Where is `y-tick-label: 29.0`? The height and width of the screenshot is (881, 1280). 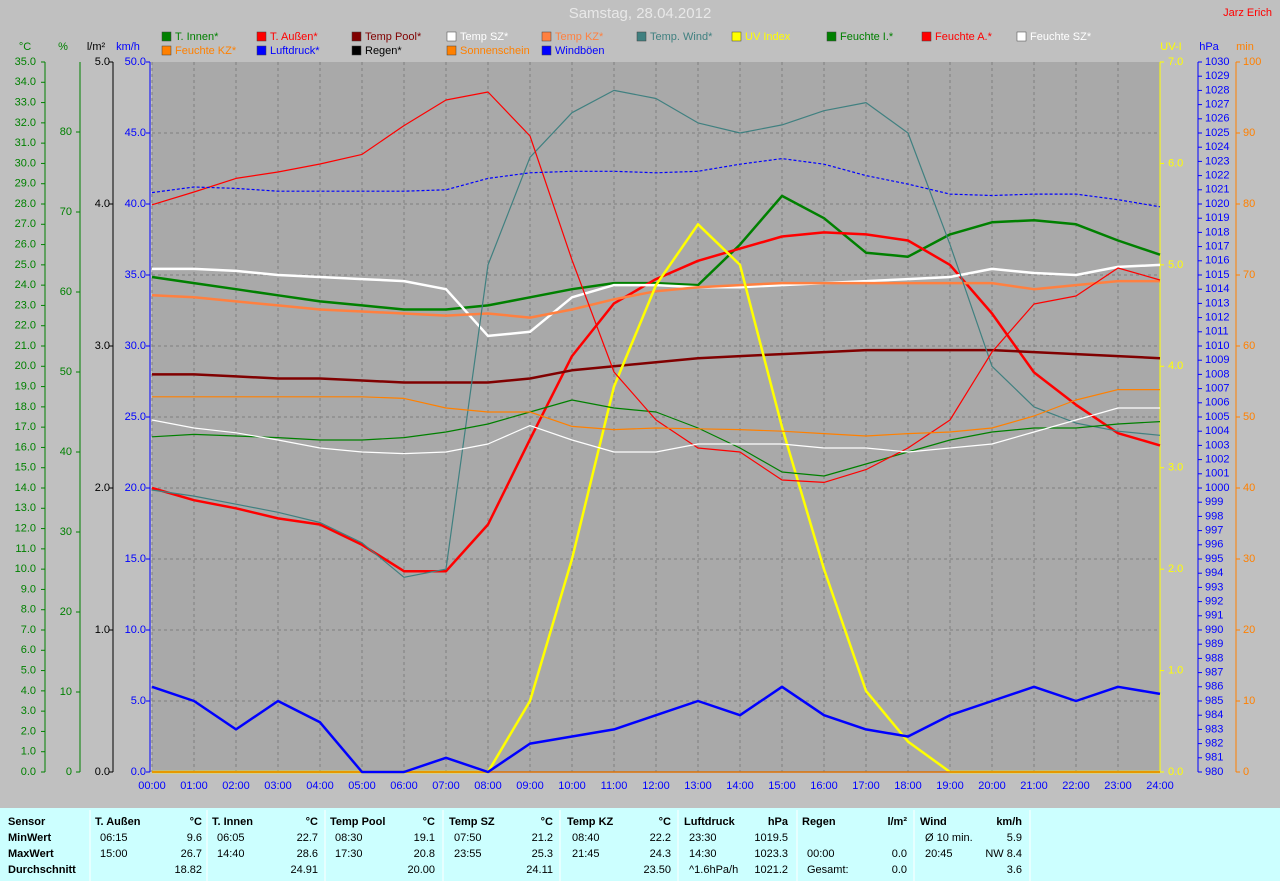 y-tick-label: 29.0 is located at coordinates (25, 184).